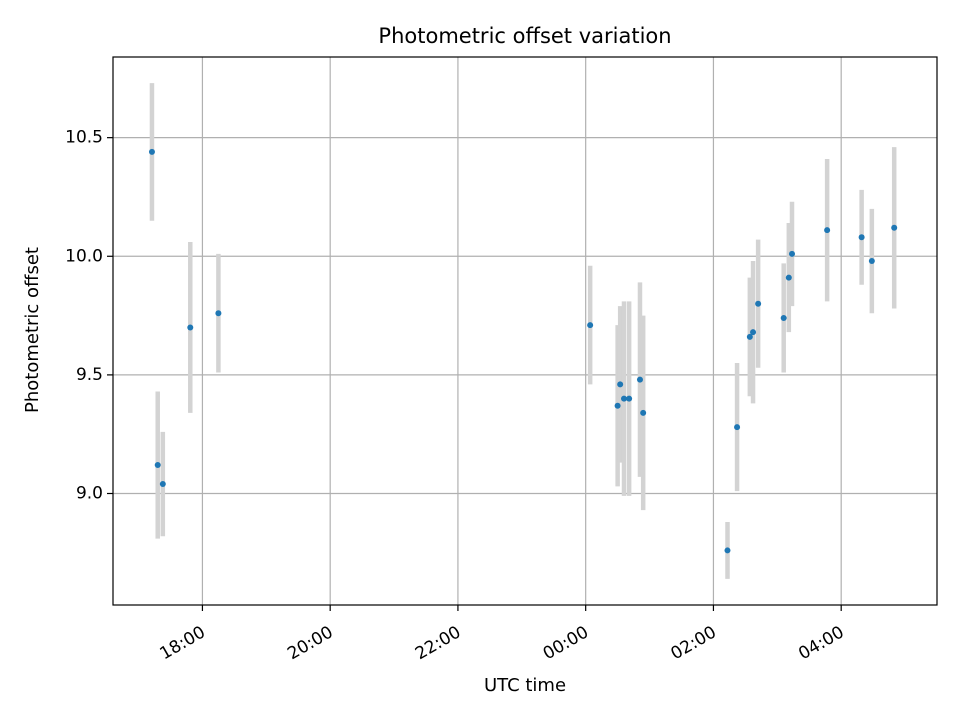  What do you see at coordinates (310, 643) in the screenshot?
I see `x-tick-label: 20:00` at bounding box center [310, 643].